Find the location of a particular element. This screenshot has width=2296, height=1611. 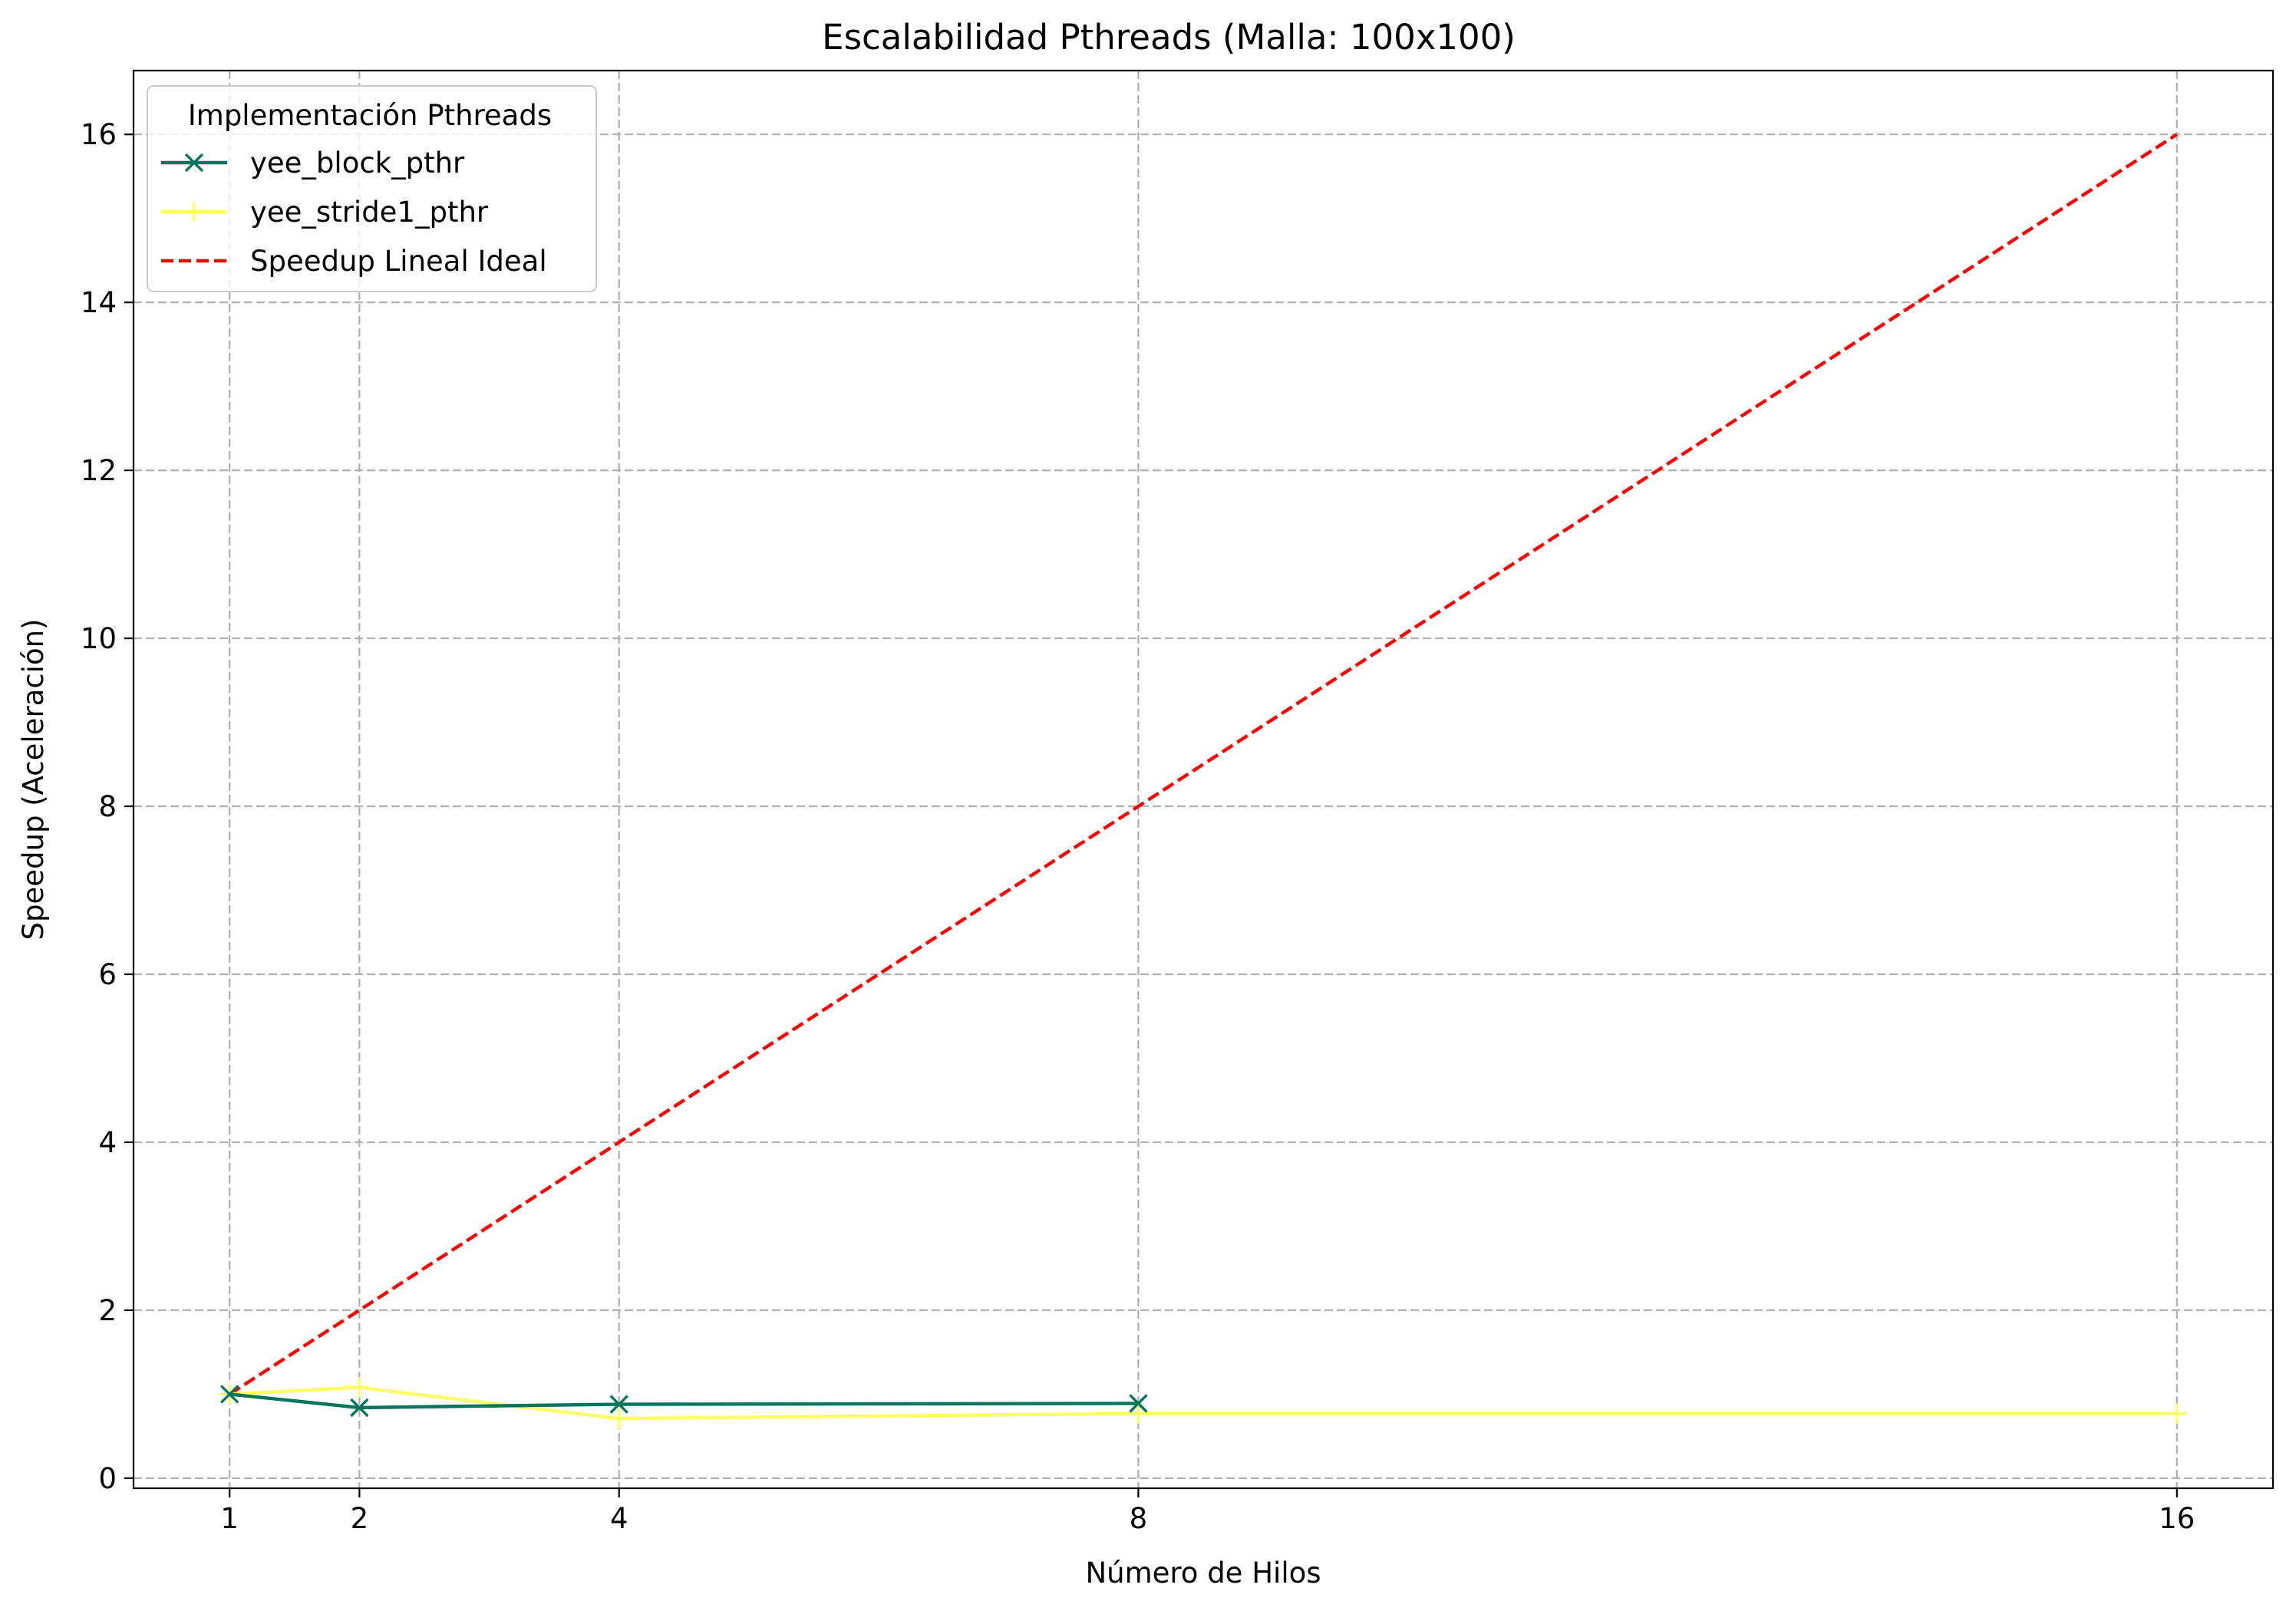

legend-entry-yee-block-pthr: yee_block_pthr is located at coordinates (313, 163).